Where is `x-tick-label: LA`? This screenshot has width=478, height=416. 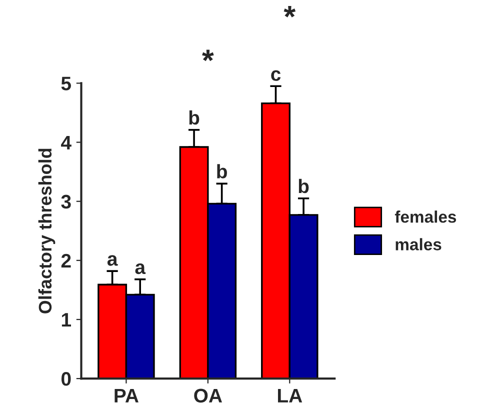
x-tick-label: LA is located at coordinates (290, 395).